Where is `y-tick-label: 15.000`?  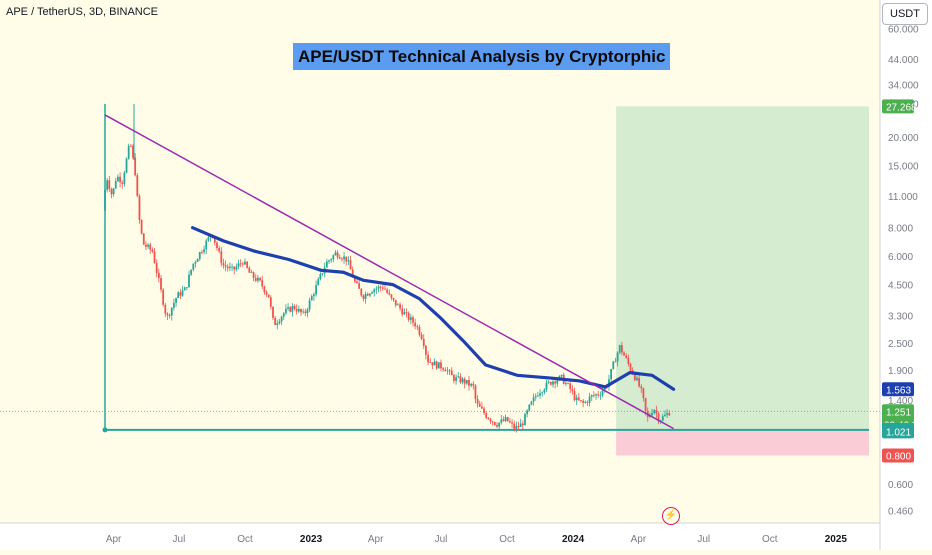 y-tick-label: 15.000 is located at coordinates (903, 166).